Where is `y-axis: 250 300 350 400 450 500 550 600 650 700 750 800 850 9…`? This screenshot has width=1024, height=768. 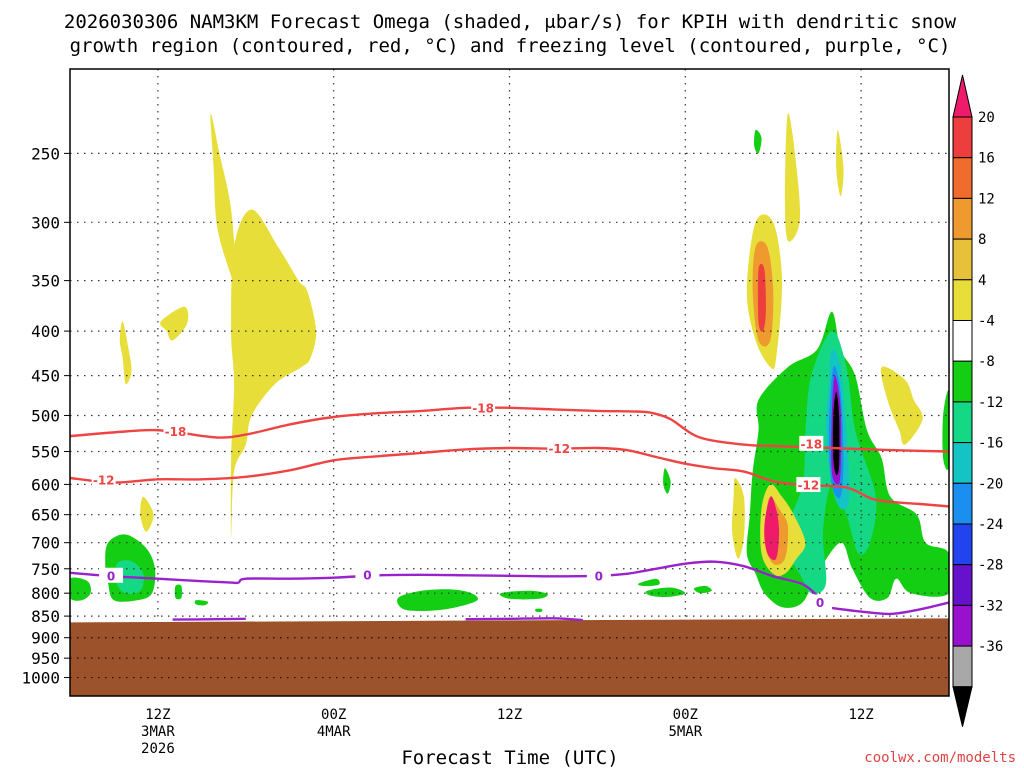 y-axis: 250 300 350 400 450 500 550 600 650 700 750 800 850 9… is located at coordinates (45, 416).